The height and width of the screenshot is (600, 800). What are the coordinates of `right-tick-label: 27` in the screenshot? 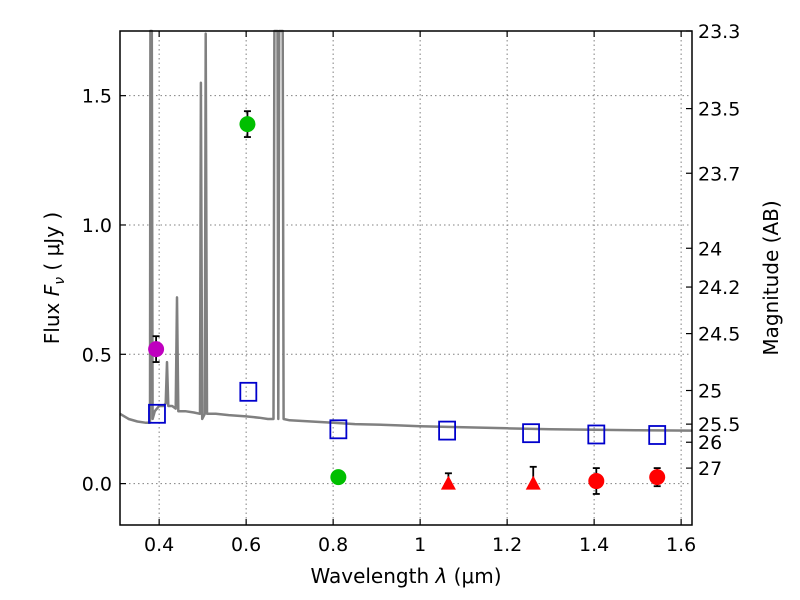 It's located at (710, 469).